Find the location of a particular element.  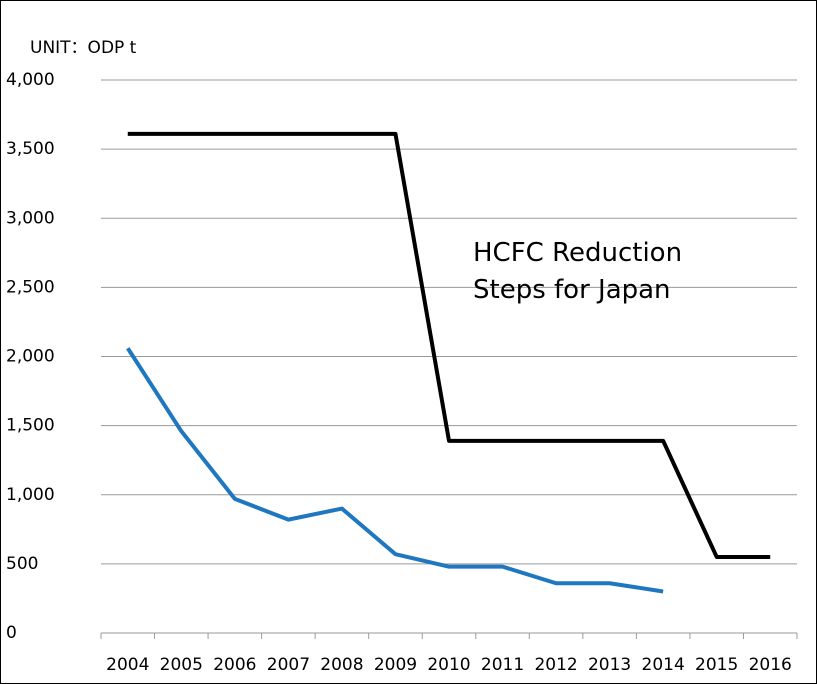

x-tick-label: 2015 is located at coordinates (716, 665).